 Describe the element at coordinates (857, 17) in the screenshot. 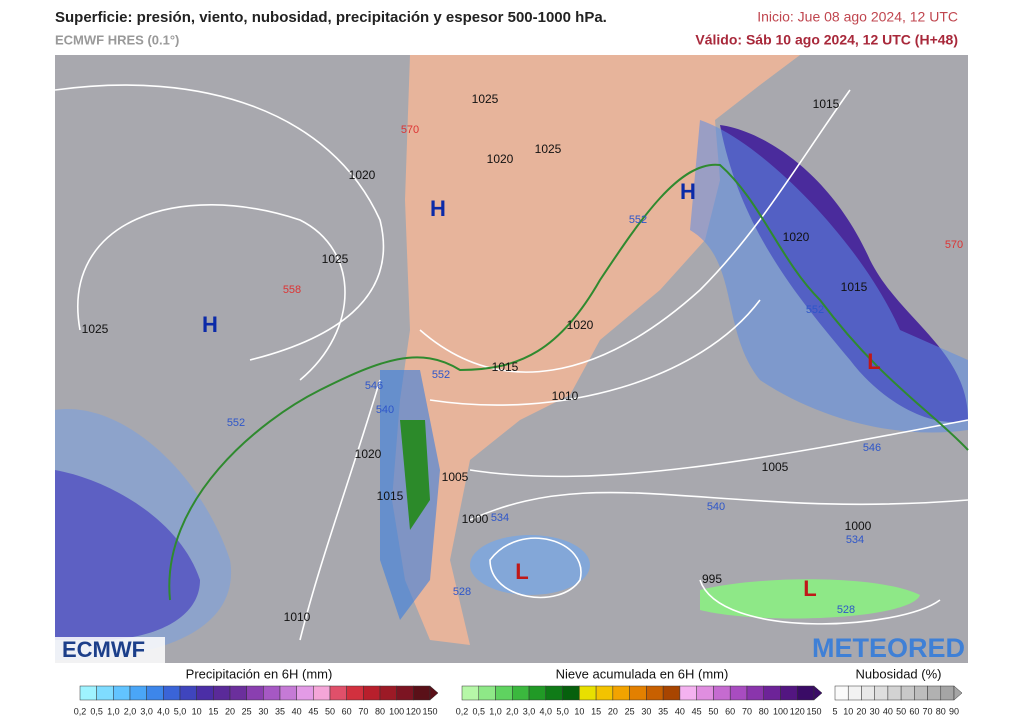

I see `init-time: Inicio: Jue 08 ago 2024, 12 UTC` at that location.